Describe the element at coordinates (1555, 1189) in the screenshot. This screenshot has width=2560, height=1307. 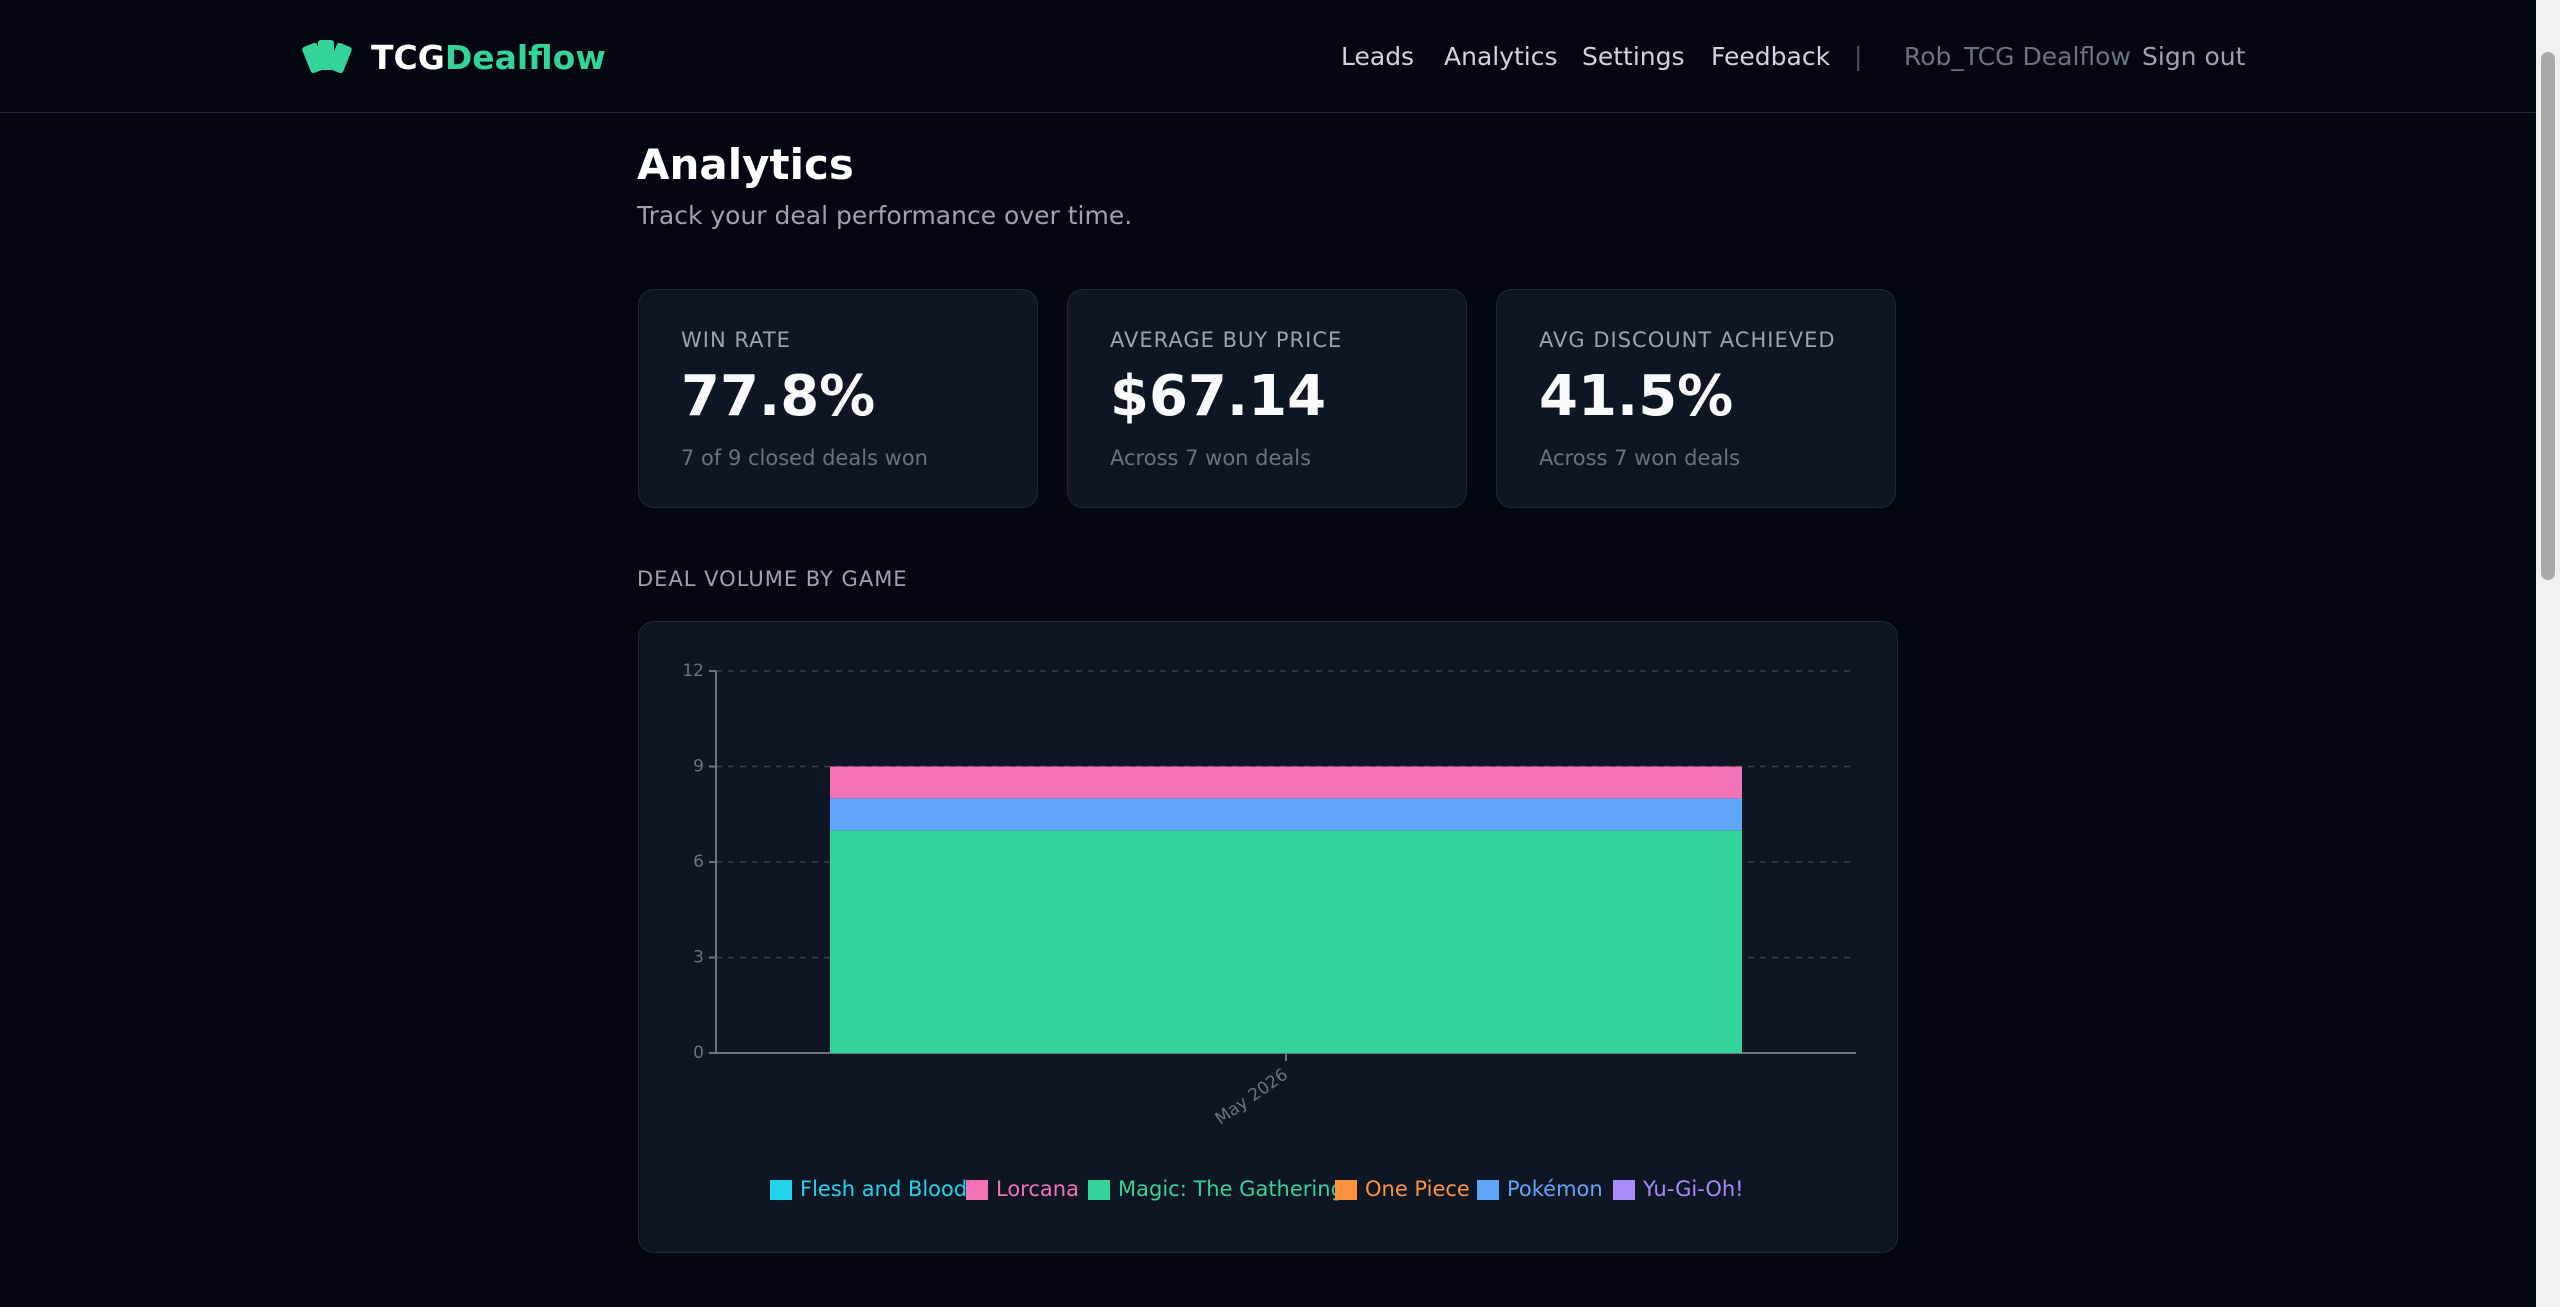
I see `legend-label: Pokémon` at that location.